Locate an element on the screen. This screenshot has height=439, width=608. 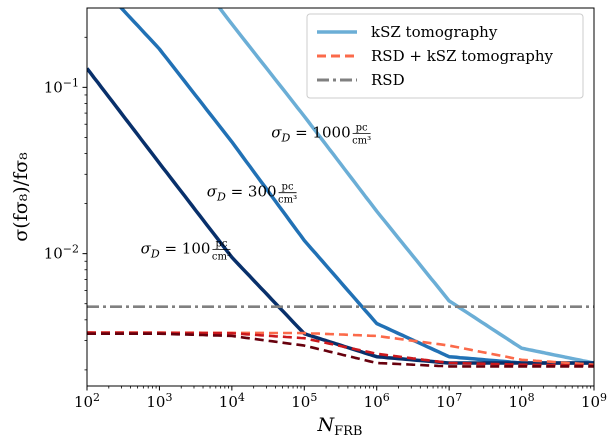
legend-frame is located at coordinates (445, 56).